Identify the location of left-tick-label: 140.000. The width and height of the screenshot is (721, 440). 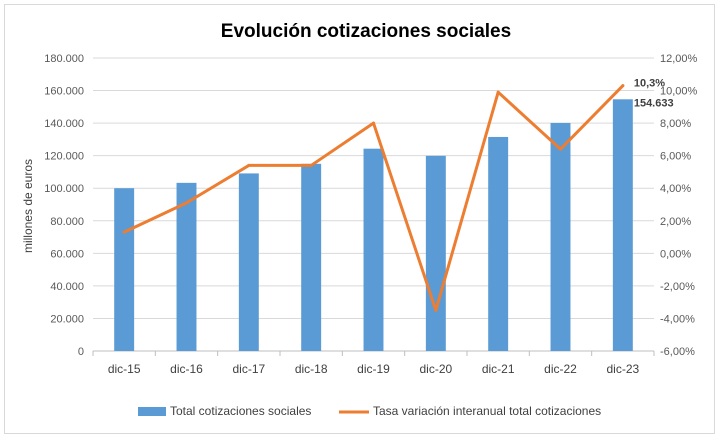
(64, 124).